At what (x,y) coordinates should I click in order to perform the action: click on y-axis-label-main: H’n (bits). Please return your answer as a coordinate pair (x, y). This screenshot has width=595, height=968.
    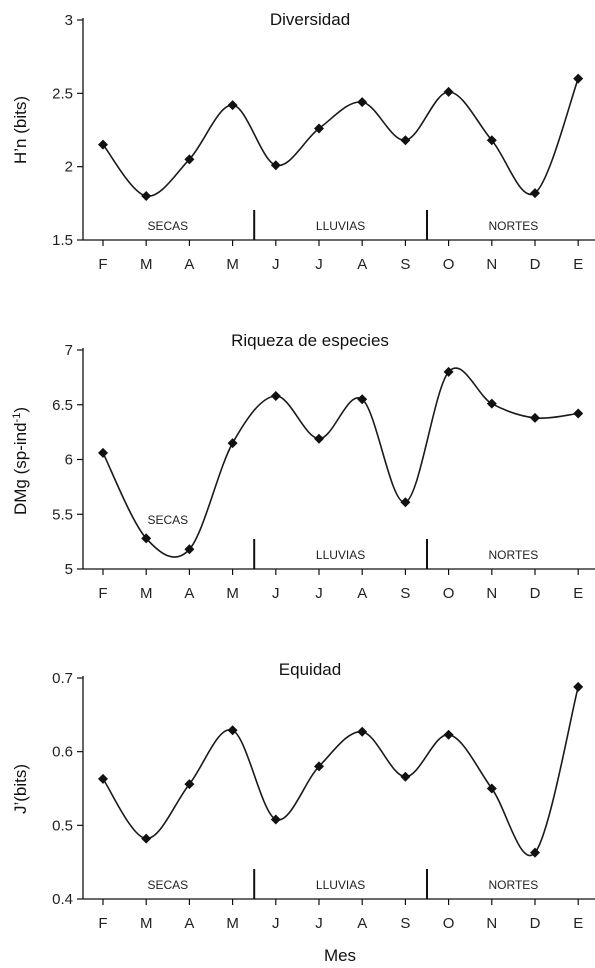
    Looking at the image, I should click on (20, 130).